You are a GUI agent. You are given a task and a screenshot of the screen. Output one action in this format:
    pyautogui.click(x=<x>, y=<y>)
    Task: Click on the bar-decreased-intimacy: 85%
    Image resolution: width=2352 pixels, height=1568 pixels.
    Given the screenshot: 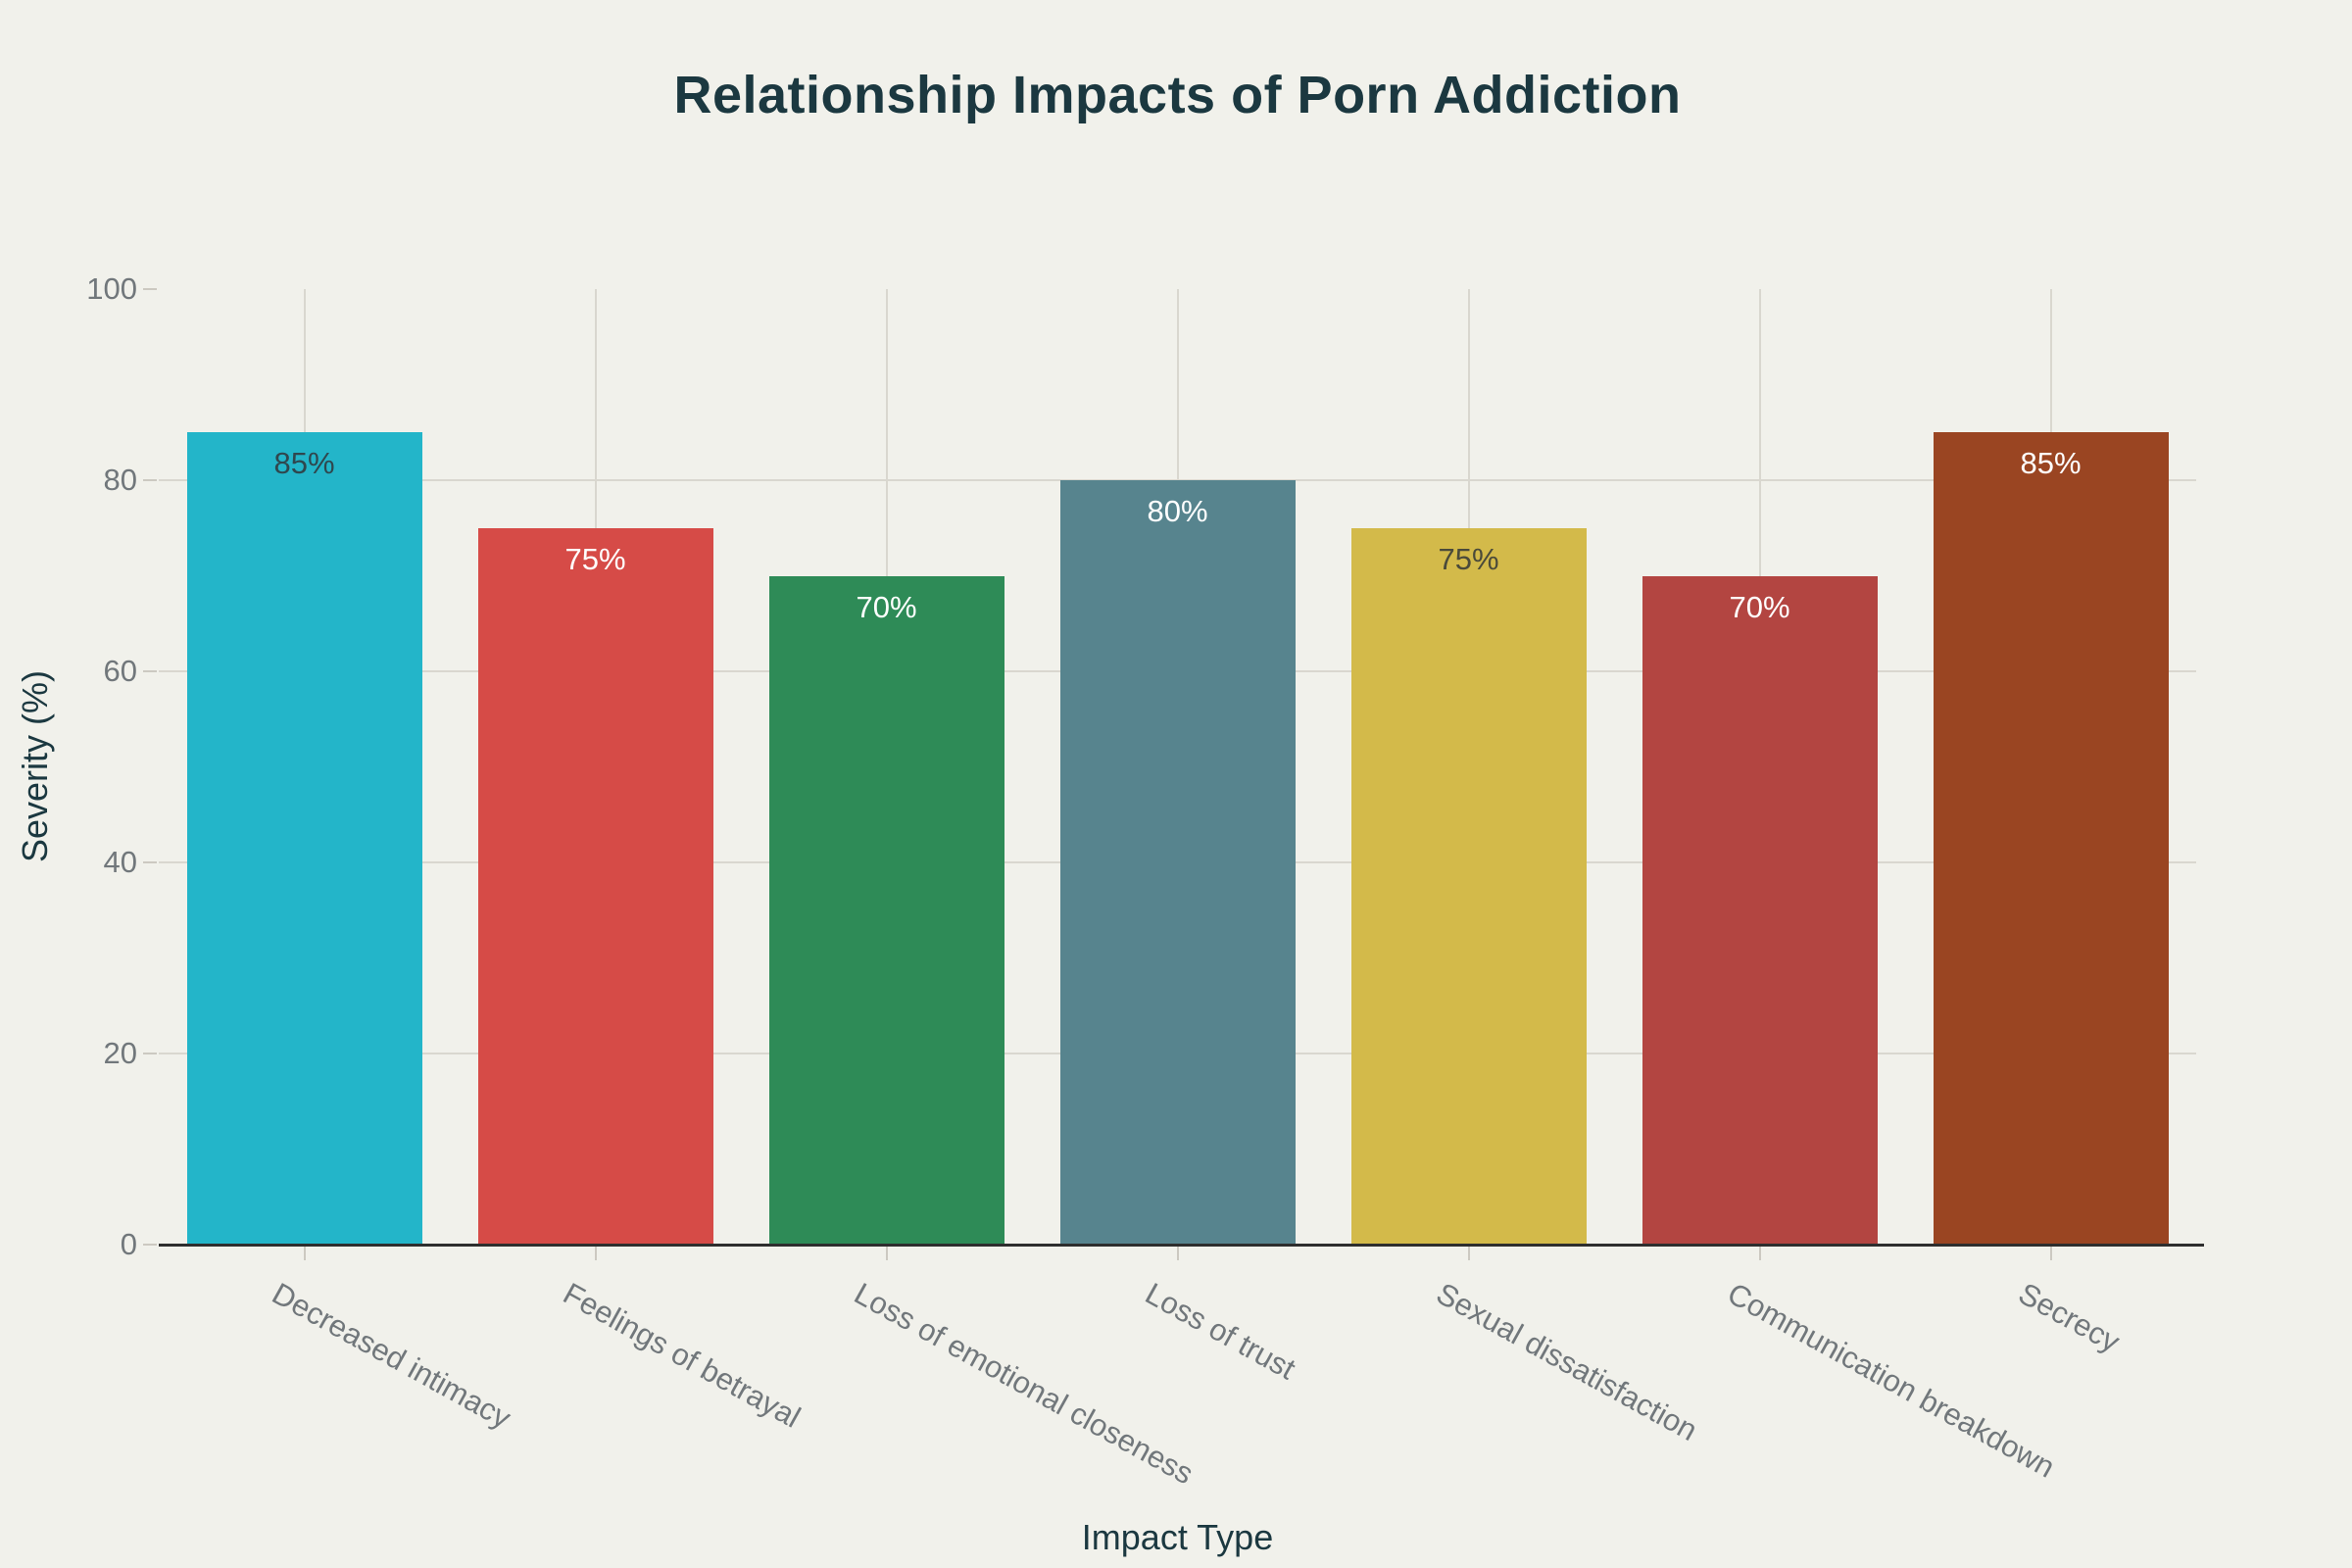 What is the action you would take?
    pyautogui.click(x=304, y=838)
    